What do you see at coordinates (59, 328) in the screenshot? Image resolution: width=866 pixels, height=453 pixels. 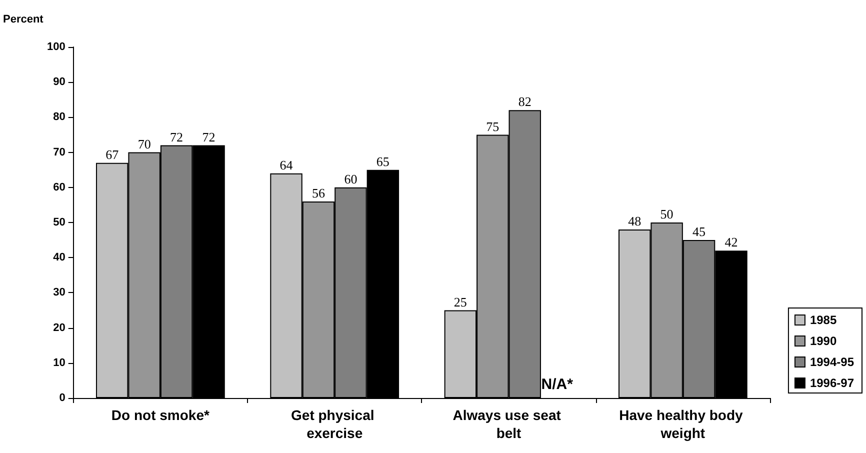 I see `y-tick-label: 20` at bounding box center [59, 328].